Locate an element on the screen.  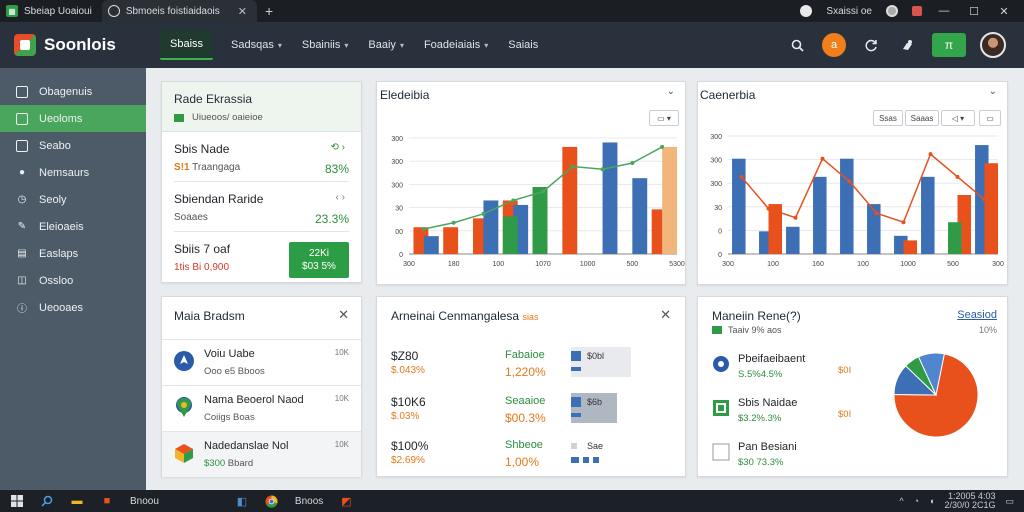
clock-date: 2/30/0 2C1G is located at coordinates (970, 505).